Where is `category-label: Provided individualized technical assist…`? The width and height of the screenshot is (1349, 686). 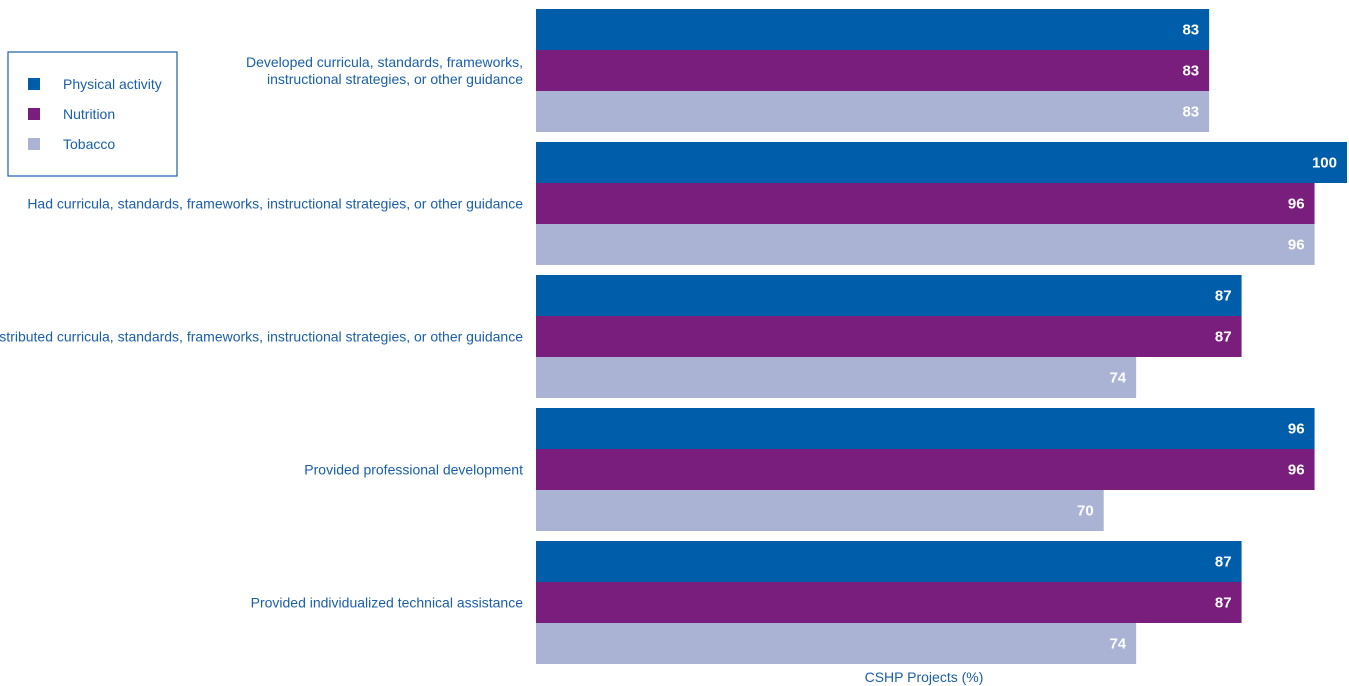
category-label: Provided individualized technical assist… is located at coordinates (387, 603).